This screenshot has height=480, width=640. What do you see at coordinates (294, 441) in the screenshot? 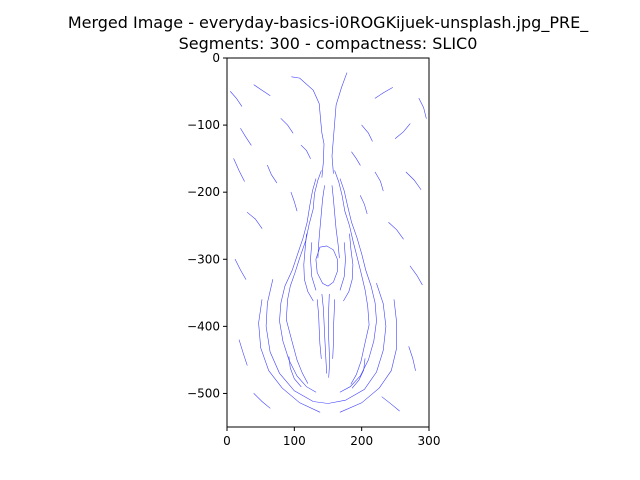
I see `x-tick-label-1: 100` at bounding box center [294, 441].